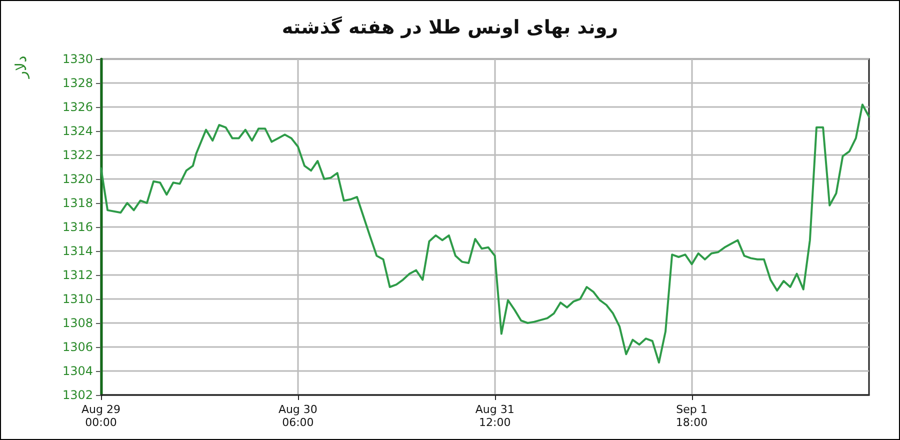 The width and height of the screenshot is (900, 440). What do you see at coordinates (77, 131) in the screenshot?
I see `y-tick-label: 1324` at bounding box center [77, 131].